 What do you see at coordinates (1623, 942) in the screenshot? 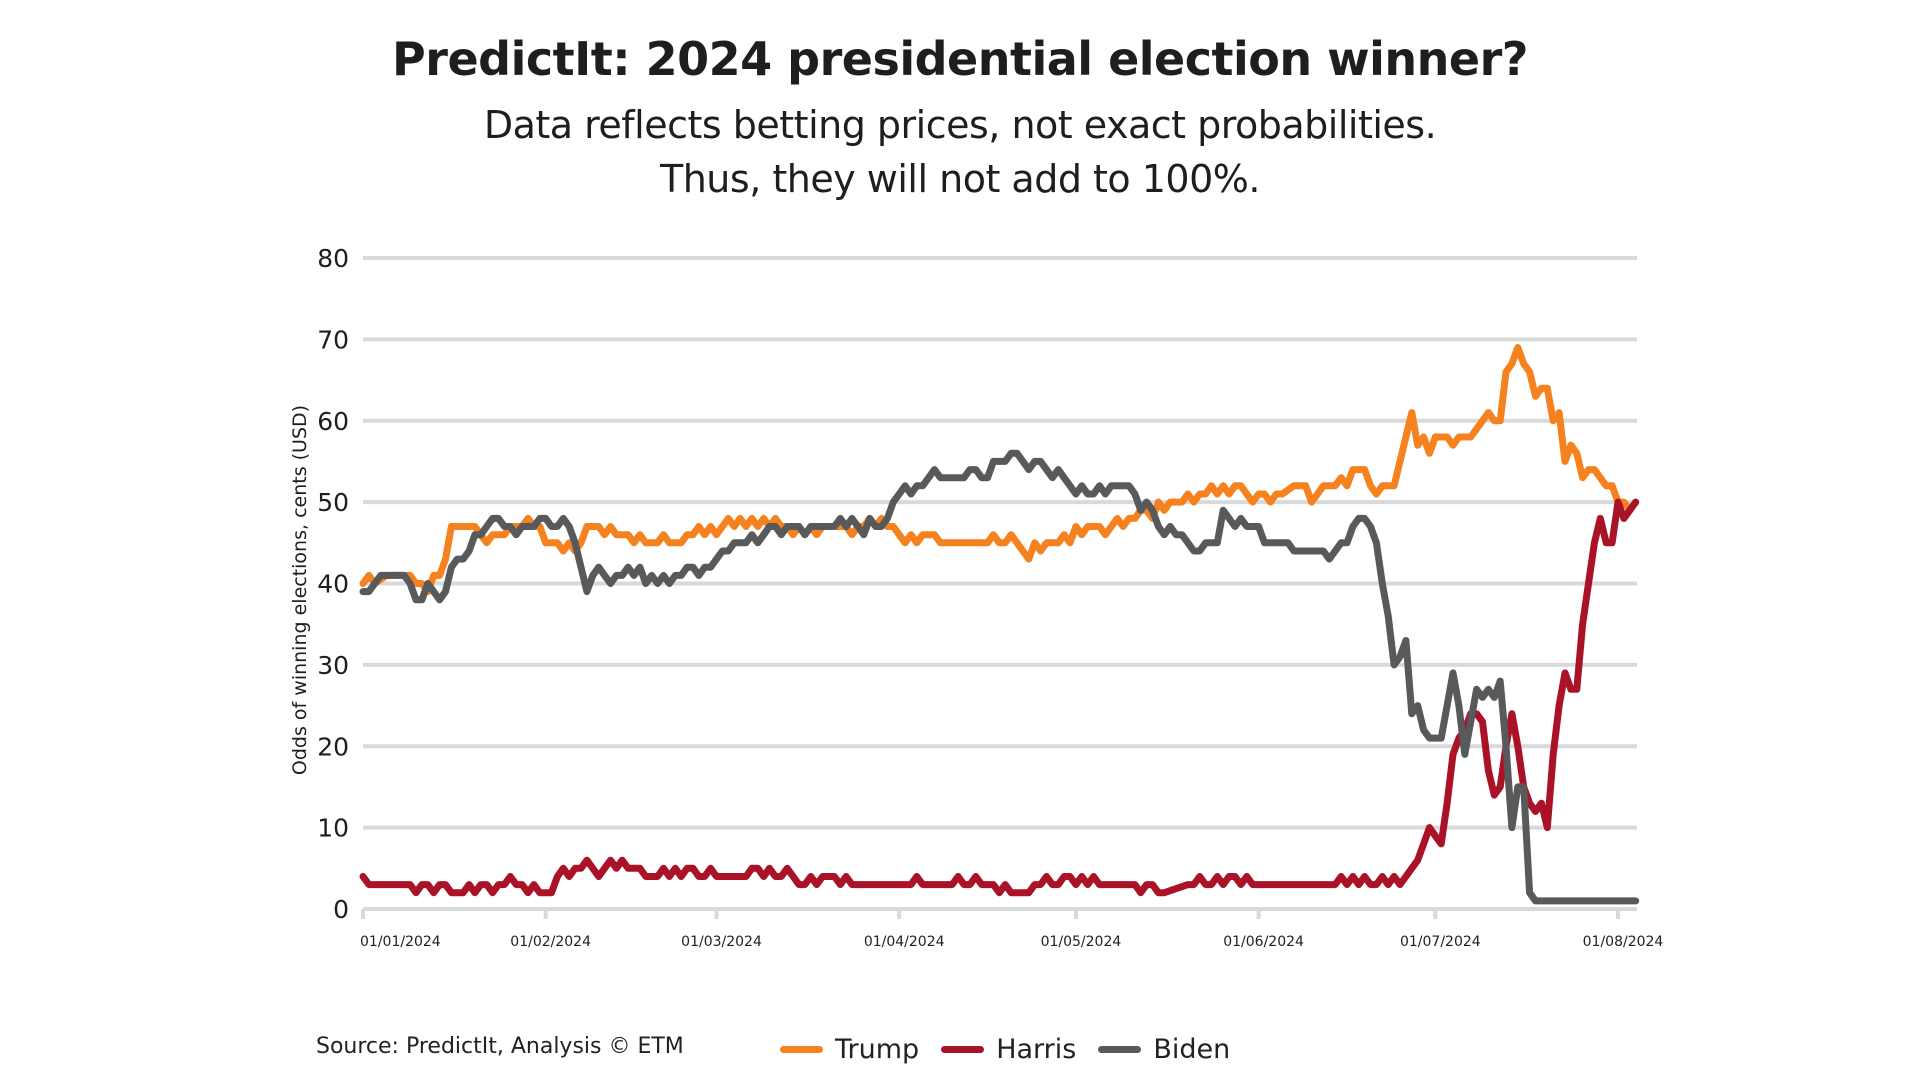
I see `x-tick-label: 01/08/2024` at bounding box center [1623, 942].